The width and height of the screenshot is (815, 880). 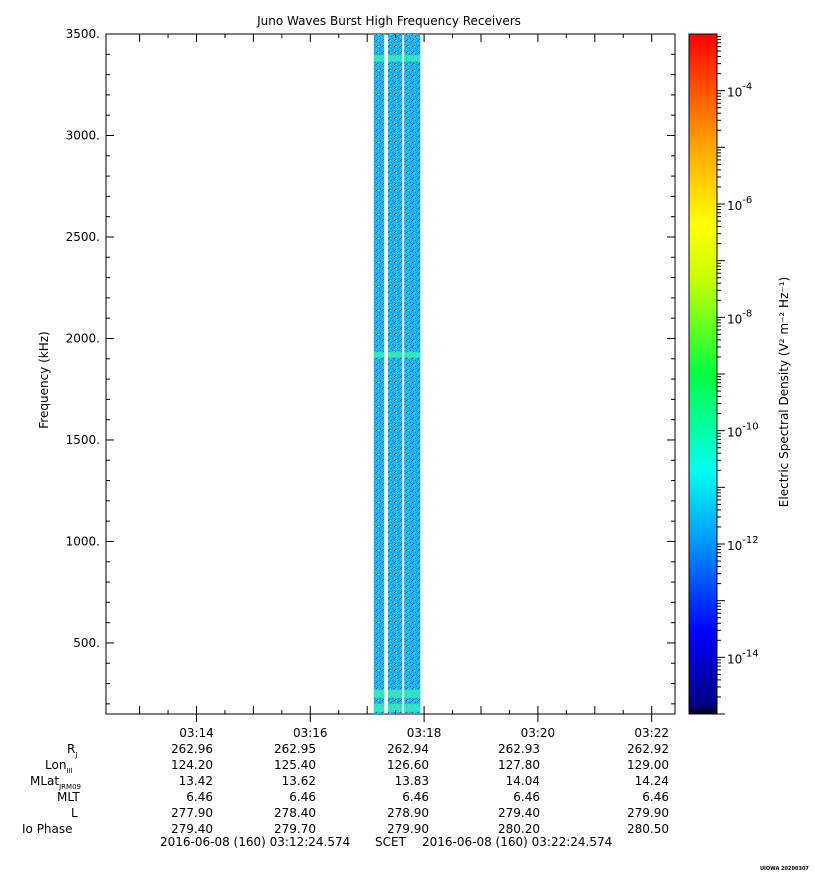 I want to click on y-axis-label: Frequency (kHz), so click(x=44, y=379).